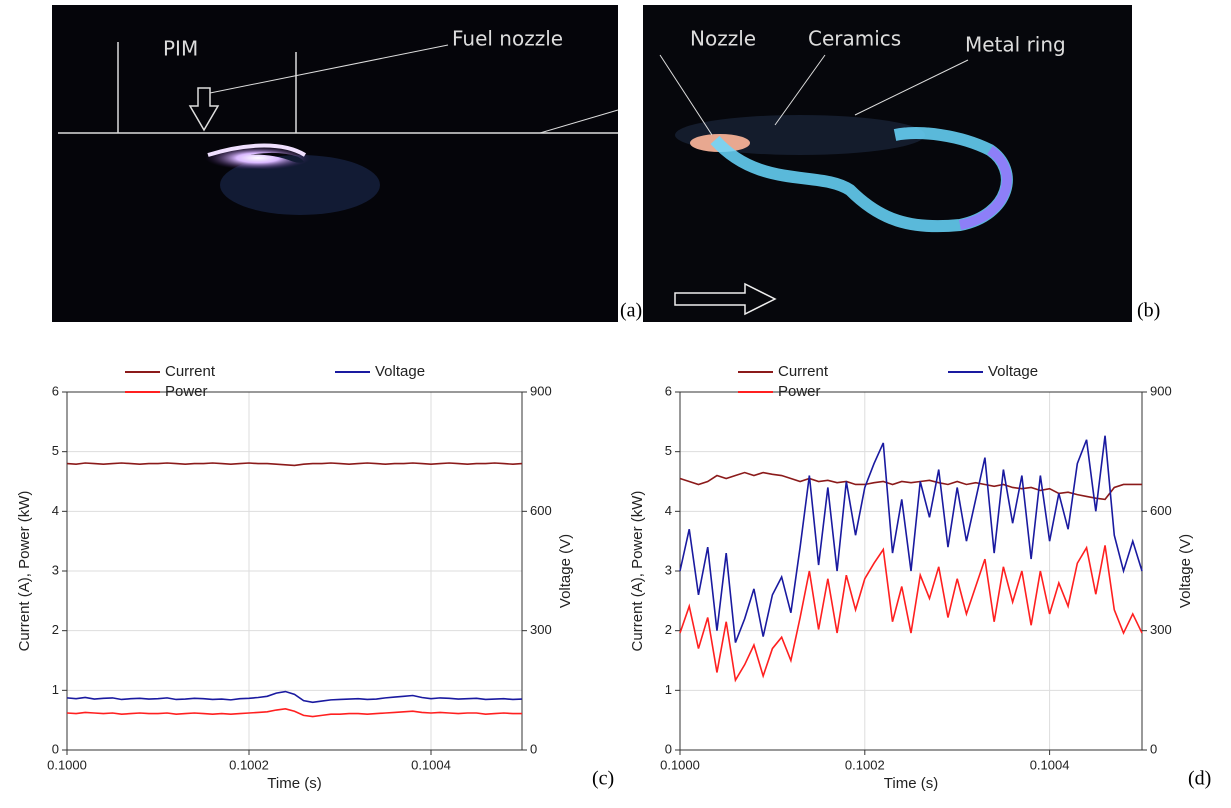 This screenshot has width=1231, height=808. What do you see at coordinates (723, 39) in the screenshot?
I see `photo-annotation: Nozzle` at bounding box center [723, 39].